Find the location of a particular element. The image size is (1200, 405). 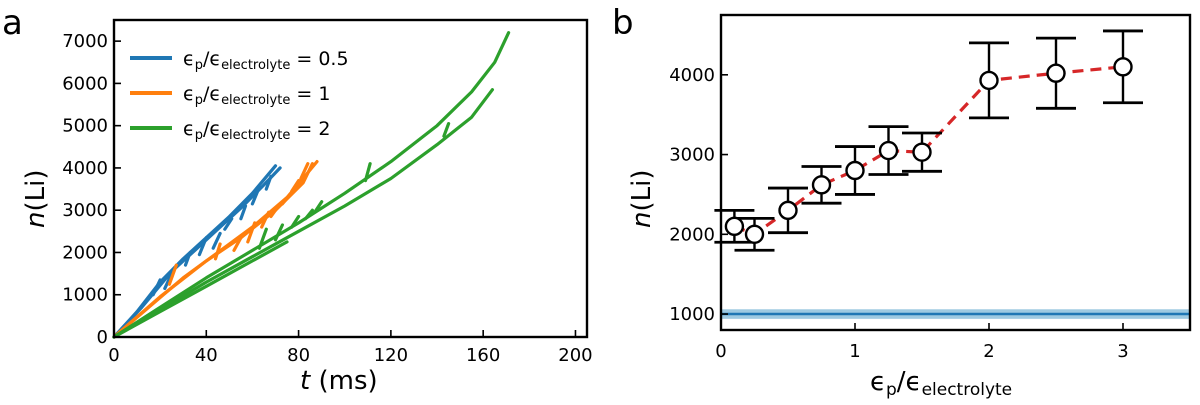

b-ytick-label-0: 1000 is located at coordinates (692, 314).